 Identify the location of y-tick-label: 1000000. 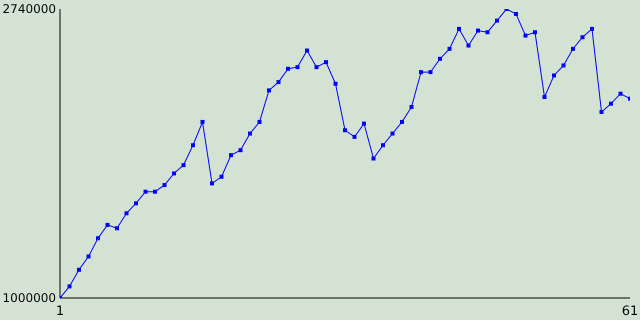
(29, 298).